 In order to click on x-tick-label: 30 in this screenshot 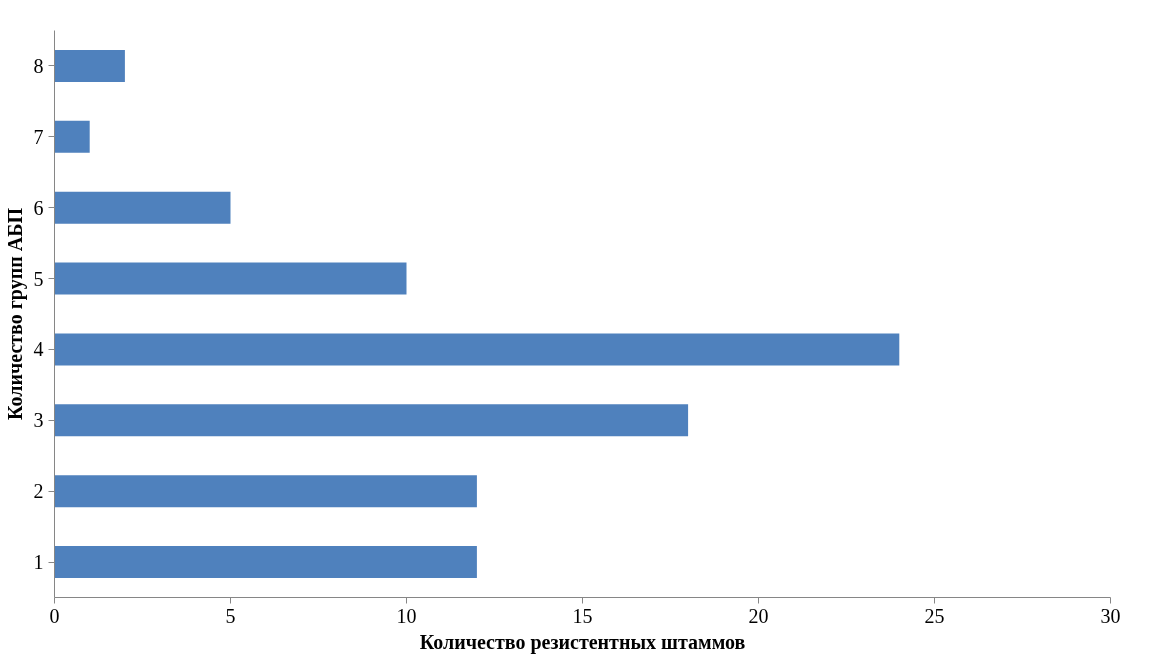, I will do `click(1110, 615)`.